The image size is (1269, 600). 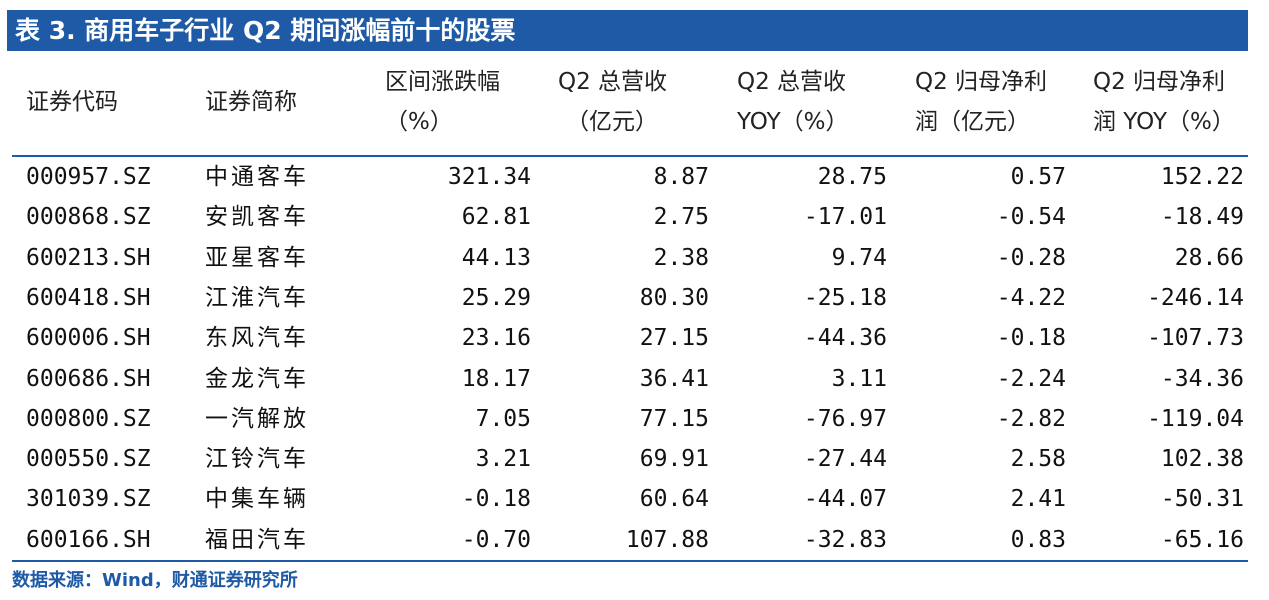 What do you see at coordinates (1038, 539) in the screenshot?
I see `cell-profit: 0.83` at bounding box center [1038, 539].